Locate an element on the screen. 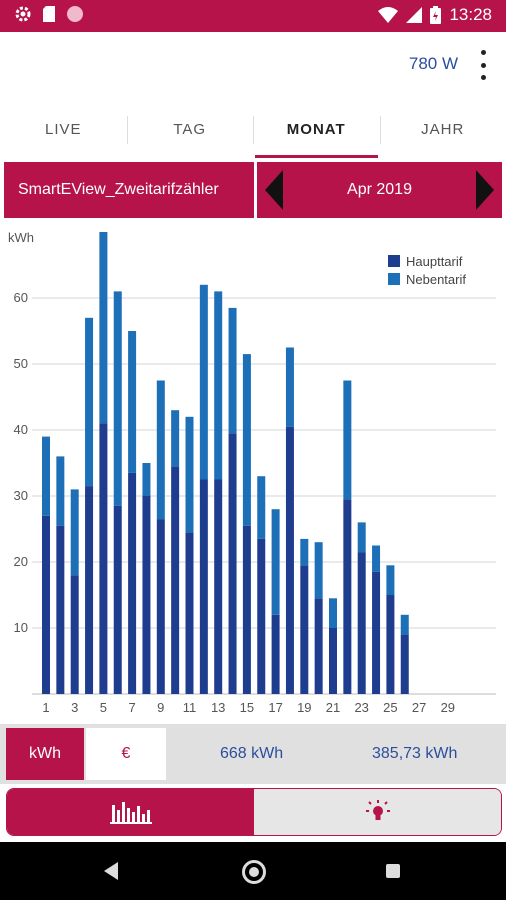 The width and height of the screenshot is (506, 900). legend-label-nebentarif: Nebentarif is located at coordinates (436, 279).